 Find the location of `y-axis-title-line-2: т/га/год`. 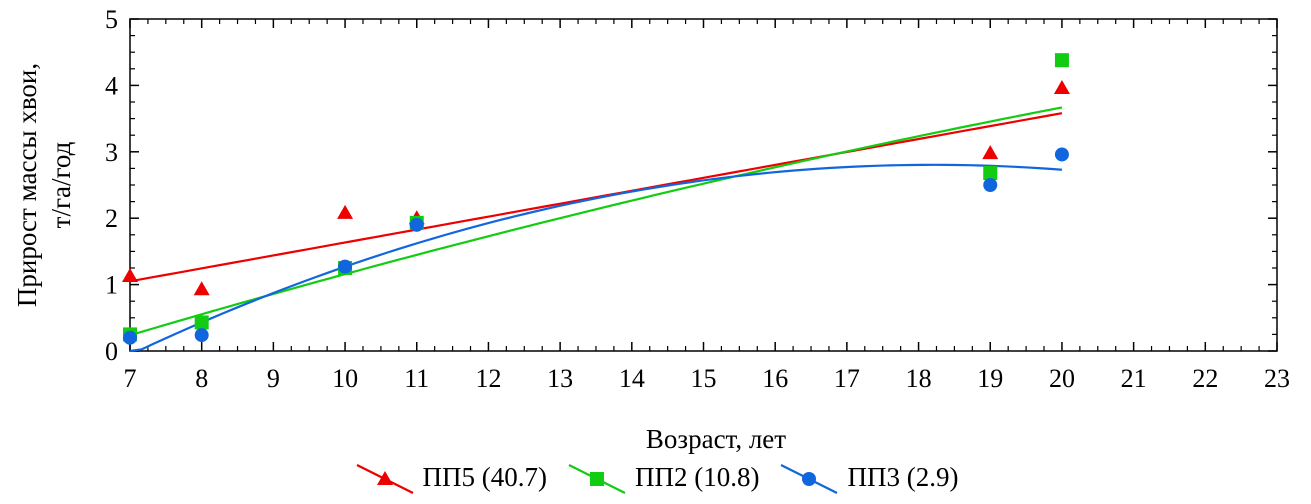

y-axis-title-line-2: т/га/год is located at coordinates (61, 184).